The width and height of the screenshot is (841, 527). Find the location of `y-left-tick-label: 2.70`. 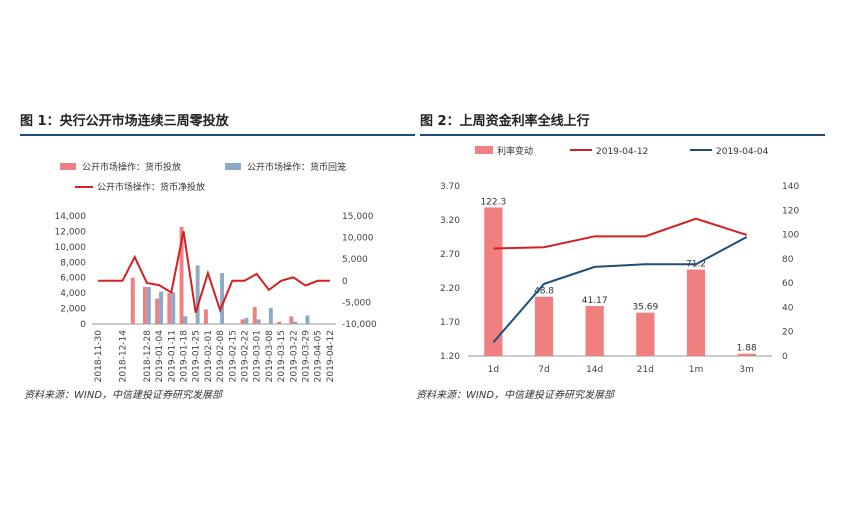

y-left-tick-label: 2.70 is located at coordinates (450, 255).